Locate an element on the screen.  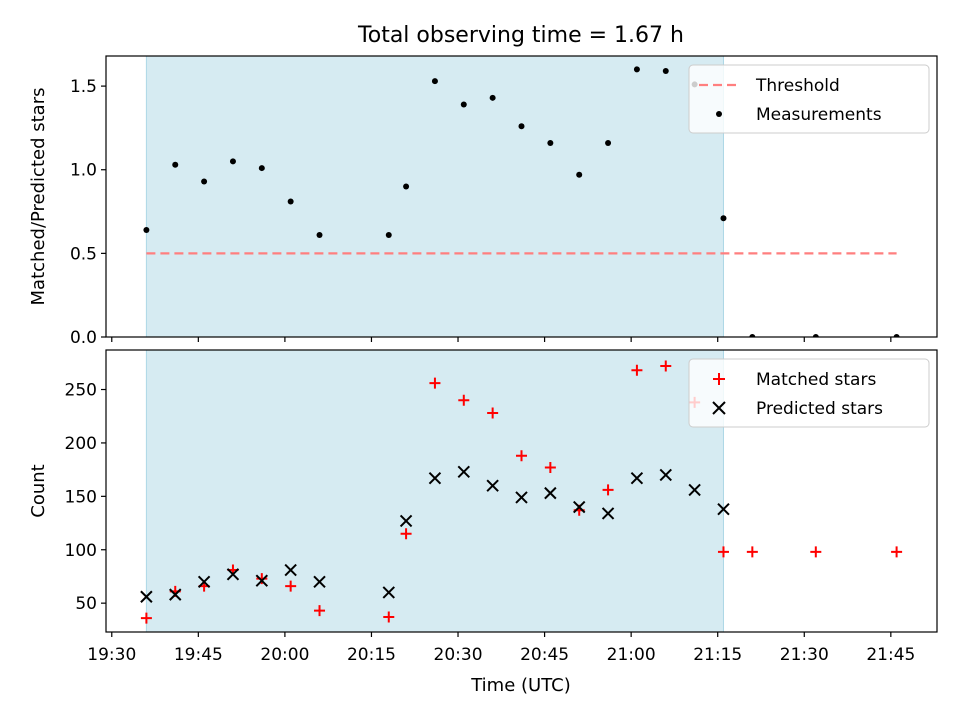
y-tick-label: 250 is located at coordinates (81, 391).